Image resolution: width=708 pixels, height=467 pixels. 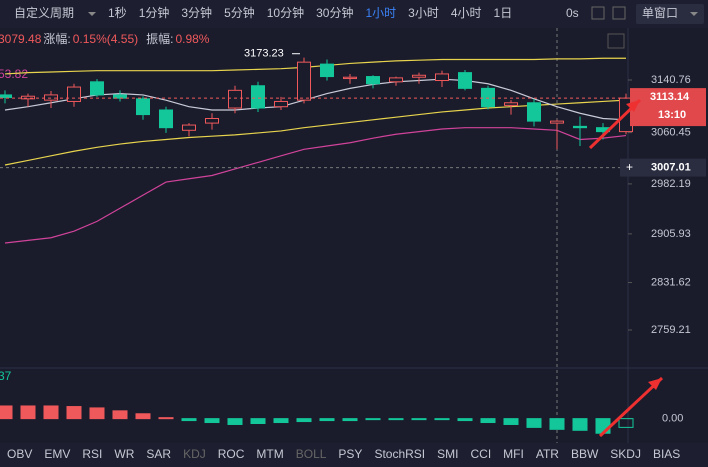 What do you see at coordinates (631, 407) in the screenshot?
I see `red-arrow` at bounding box center [631, 407].